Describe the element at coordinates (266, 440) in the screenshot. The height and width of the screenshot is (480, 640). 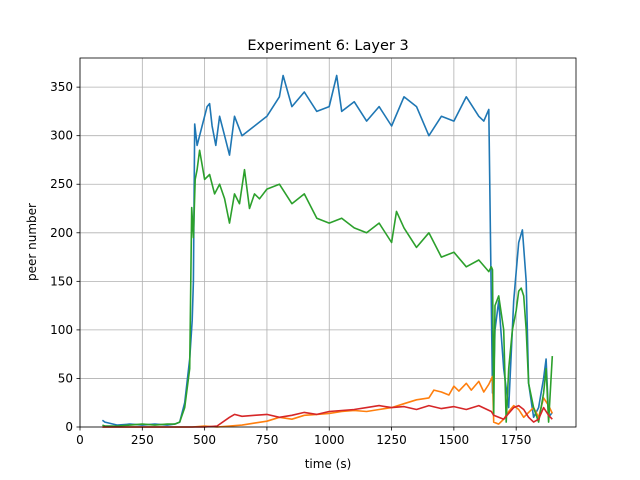
I see `x-tick-label: 750` at that location.